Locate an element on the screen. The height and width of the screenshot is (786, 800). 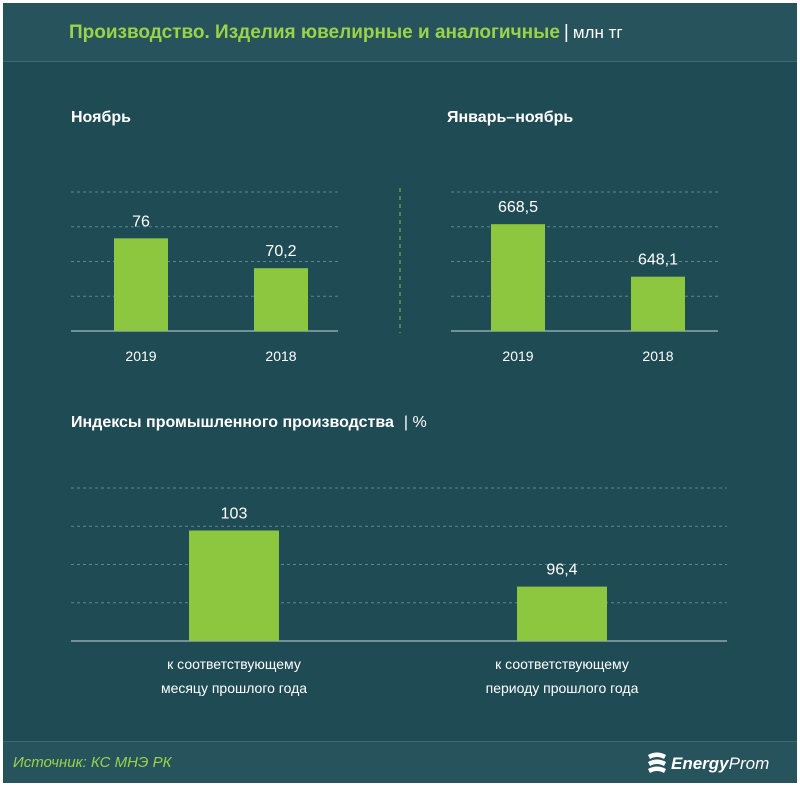
chart-3-category-label-1: к соответствующему is located at coordinates (234, 664).